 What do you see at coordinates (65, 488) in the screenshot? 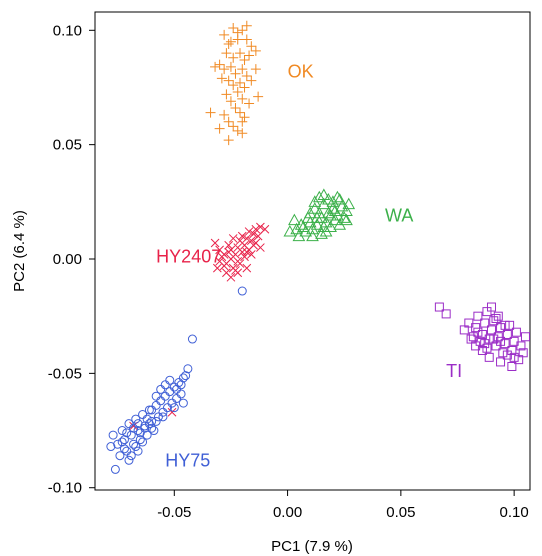
I see `y-tick-label: -0.10` at bounding box center [65, 488].